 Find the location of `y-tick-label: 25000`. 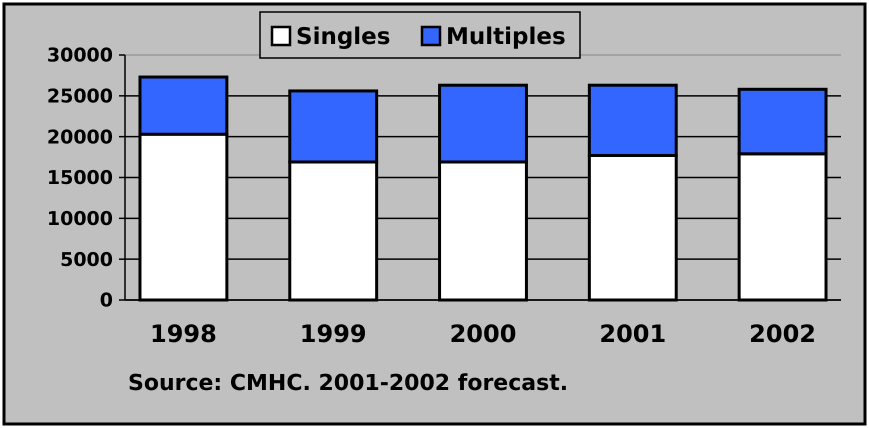

y-tick-label: 25000 is located at coordinates (79, 96).